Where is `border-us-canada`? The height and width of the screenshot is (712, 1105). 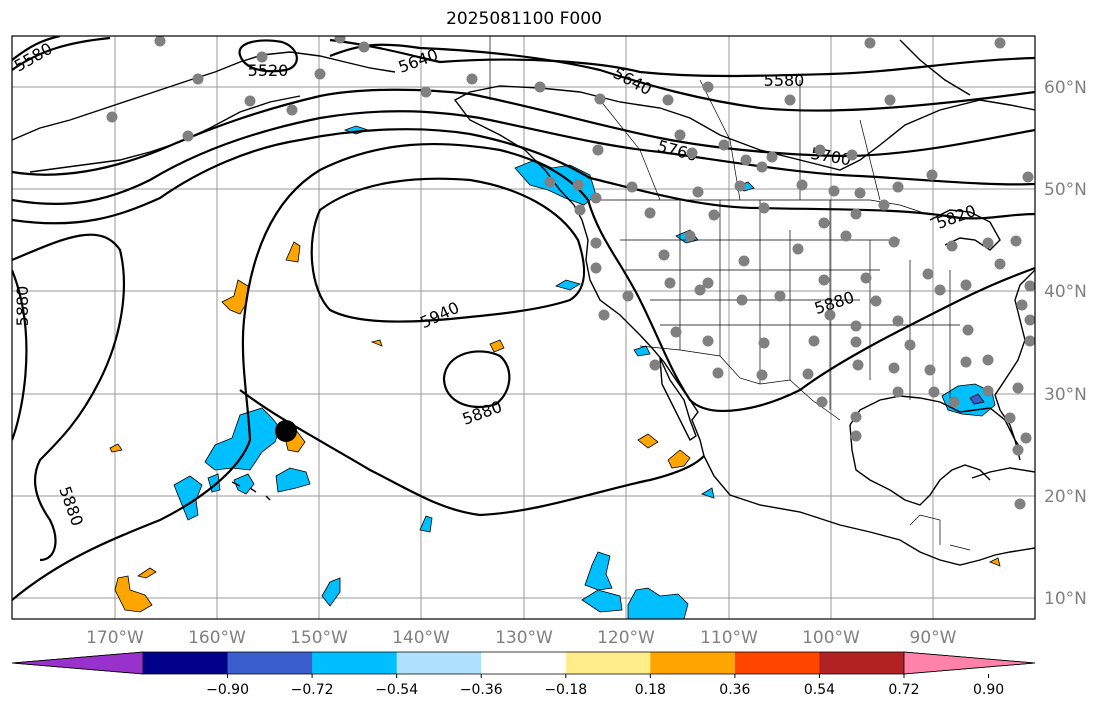
border-us-canada is located at coordinates (763, 207).